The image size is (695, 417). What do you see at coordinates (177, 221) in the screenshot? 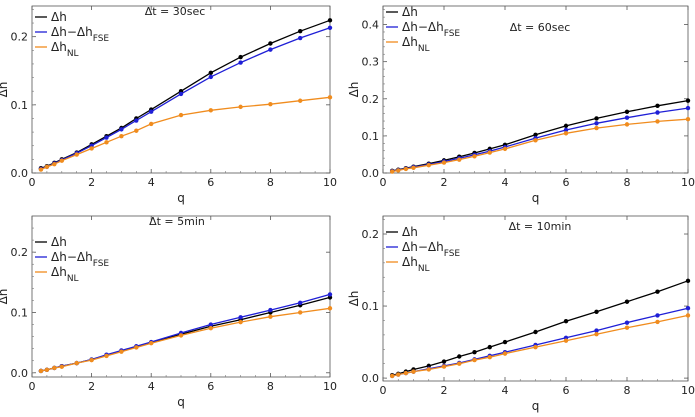
I see `time-step-annotation: Δt = 5min` at bounding box center [177, 221].